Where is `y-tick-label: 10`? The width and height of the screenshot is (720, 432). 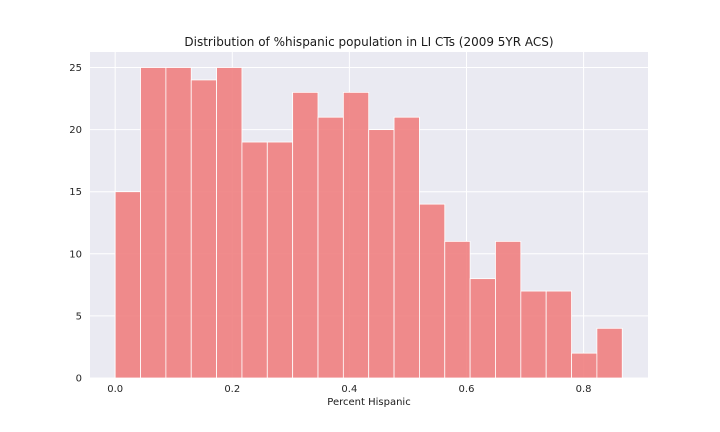 y-tick-label: 10 is located at coordinates (75, 254).